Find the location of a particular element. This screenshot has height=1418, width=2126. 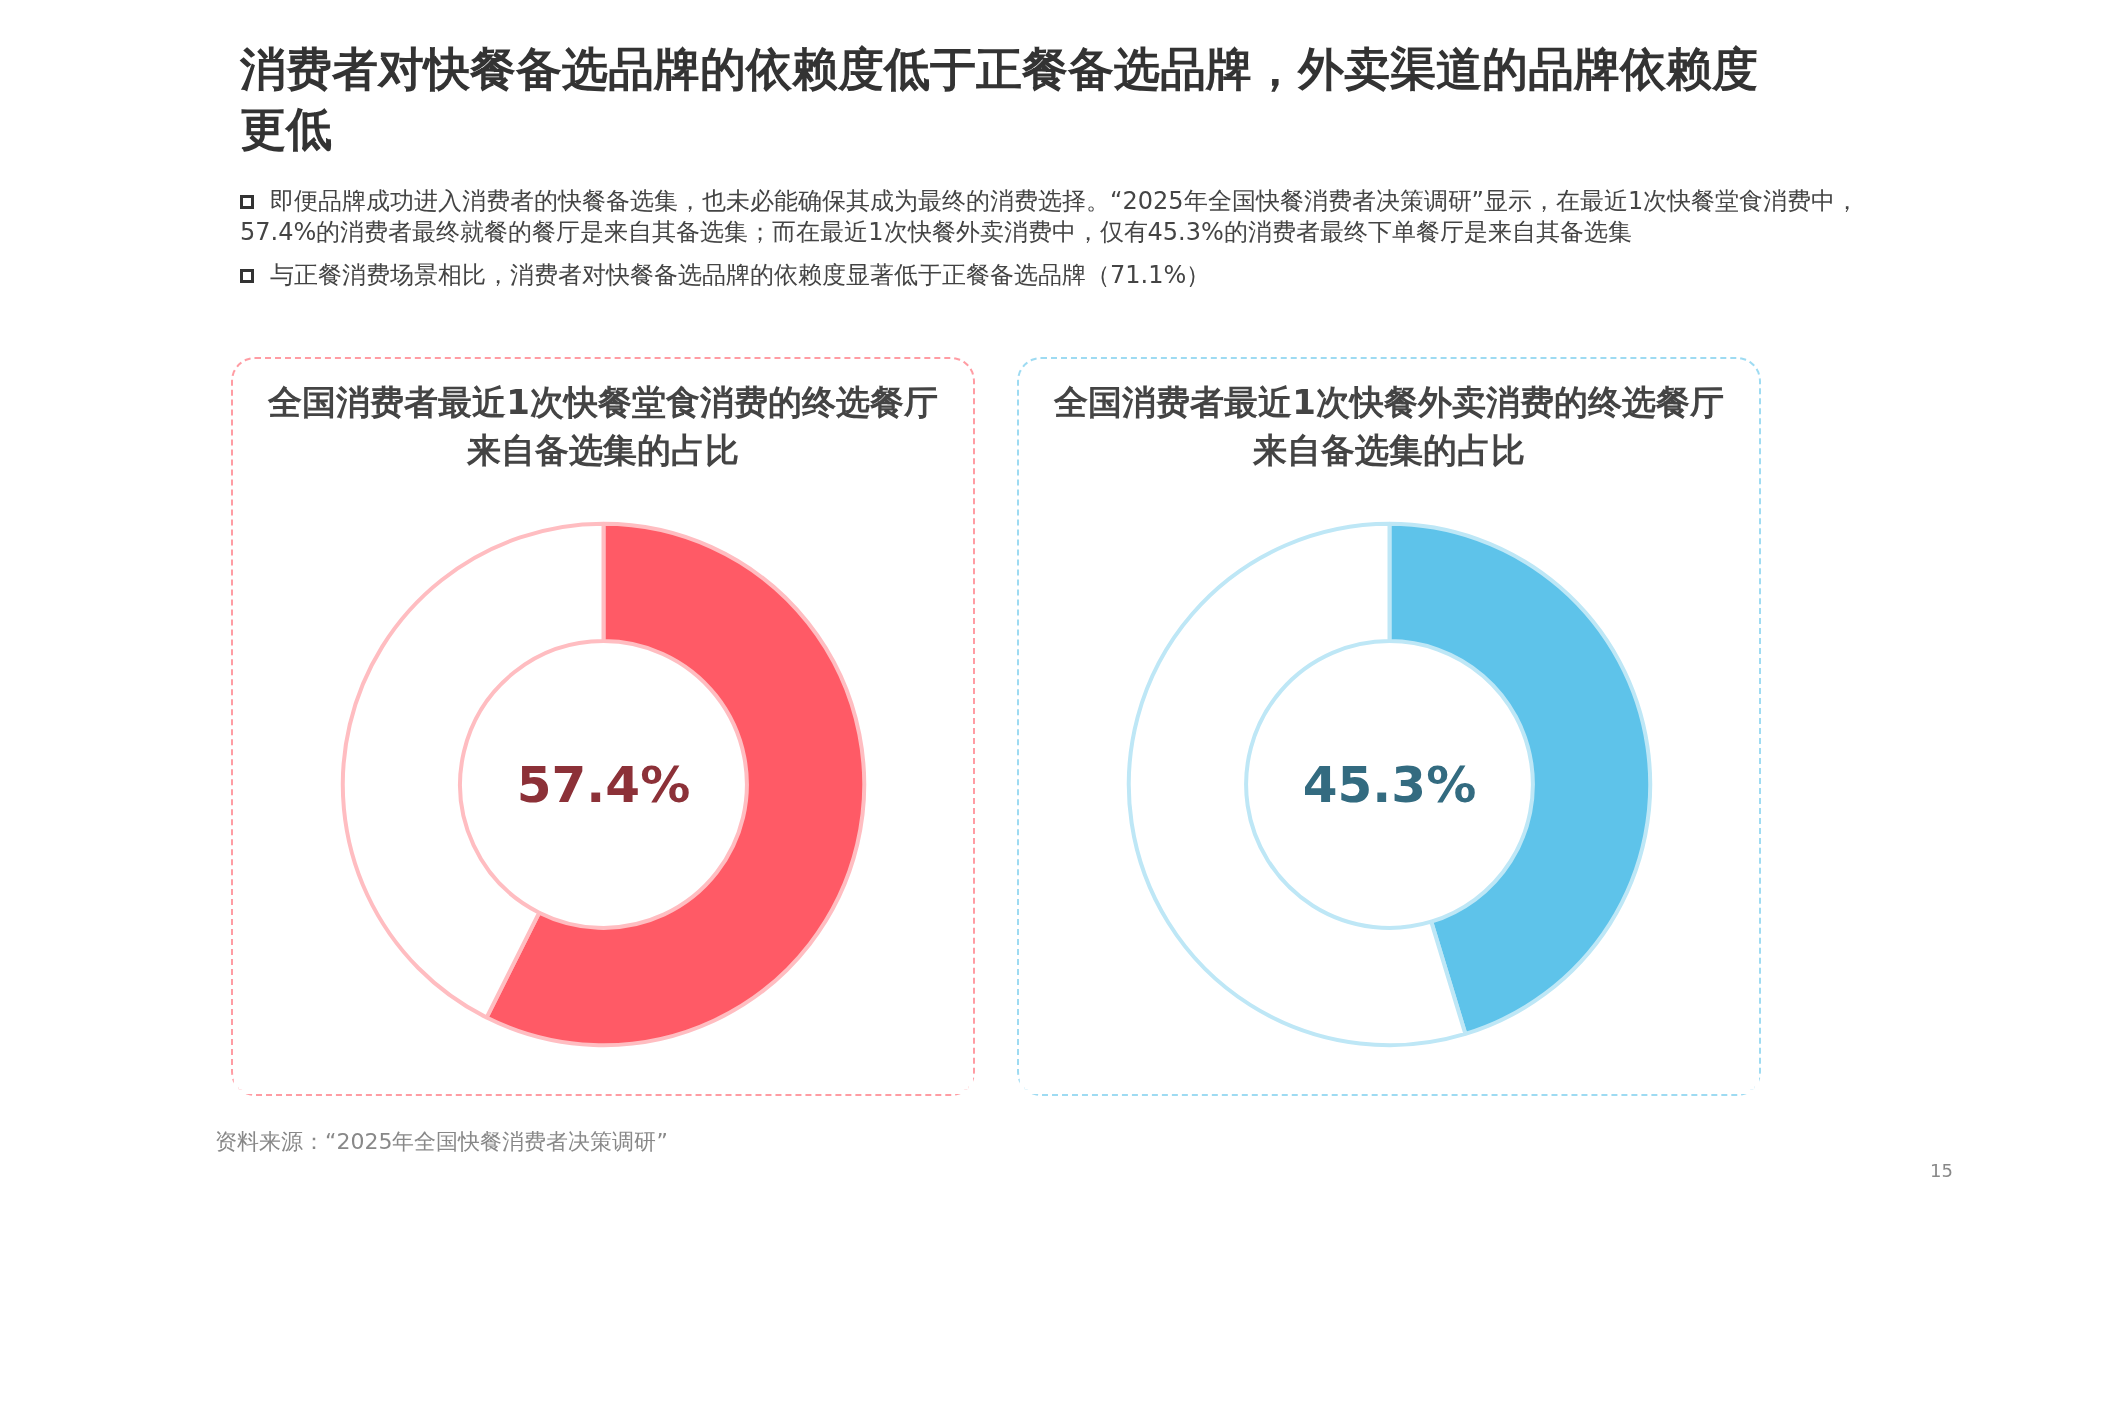

data-label: 45.3% is located at coordinates (1389, 784).